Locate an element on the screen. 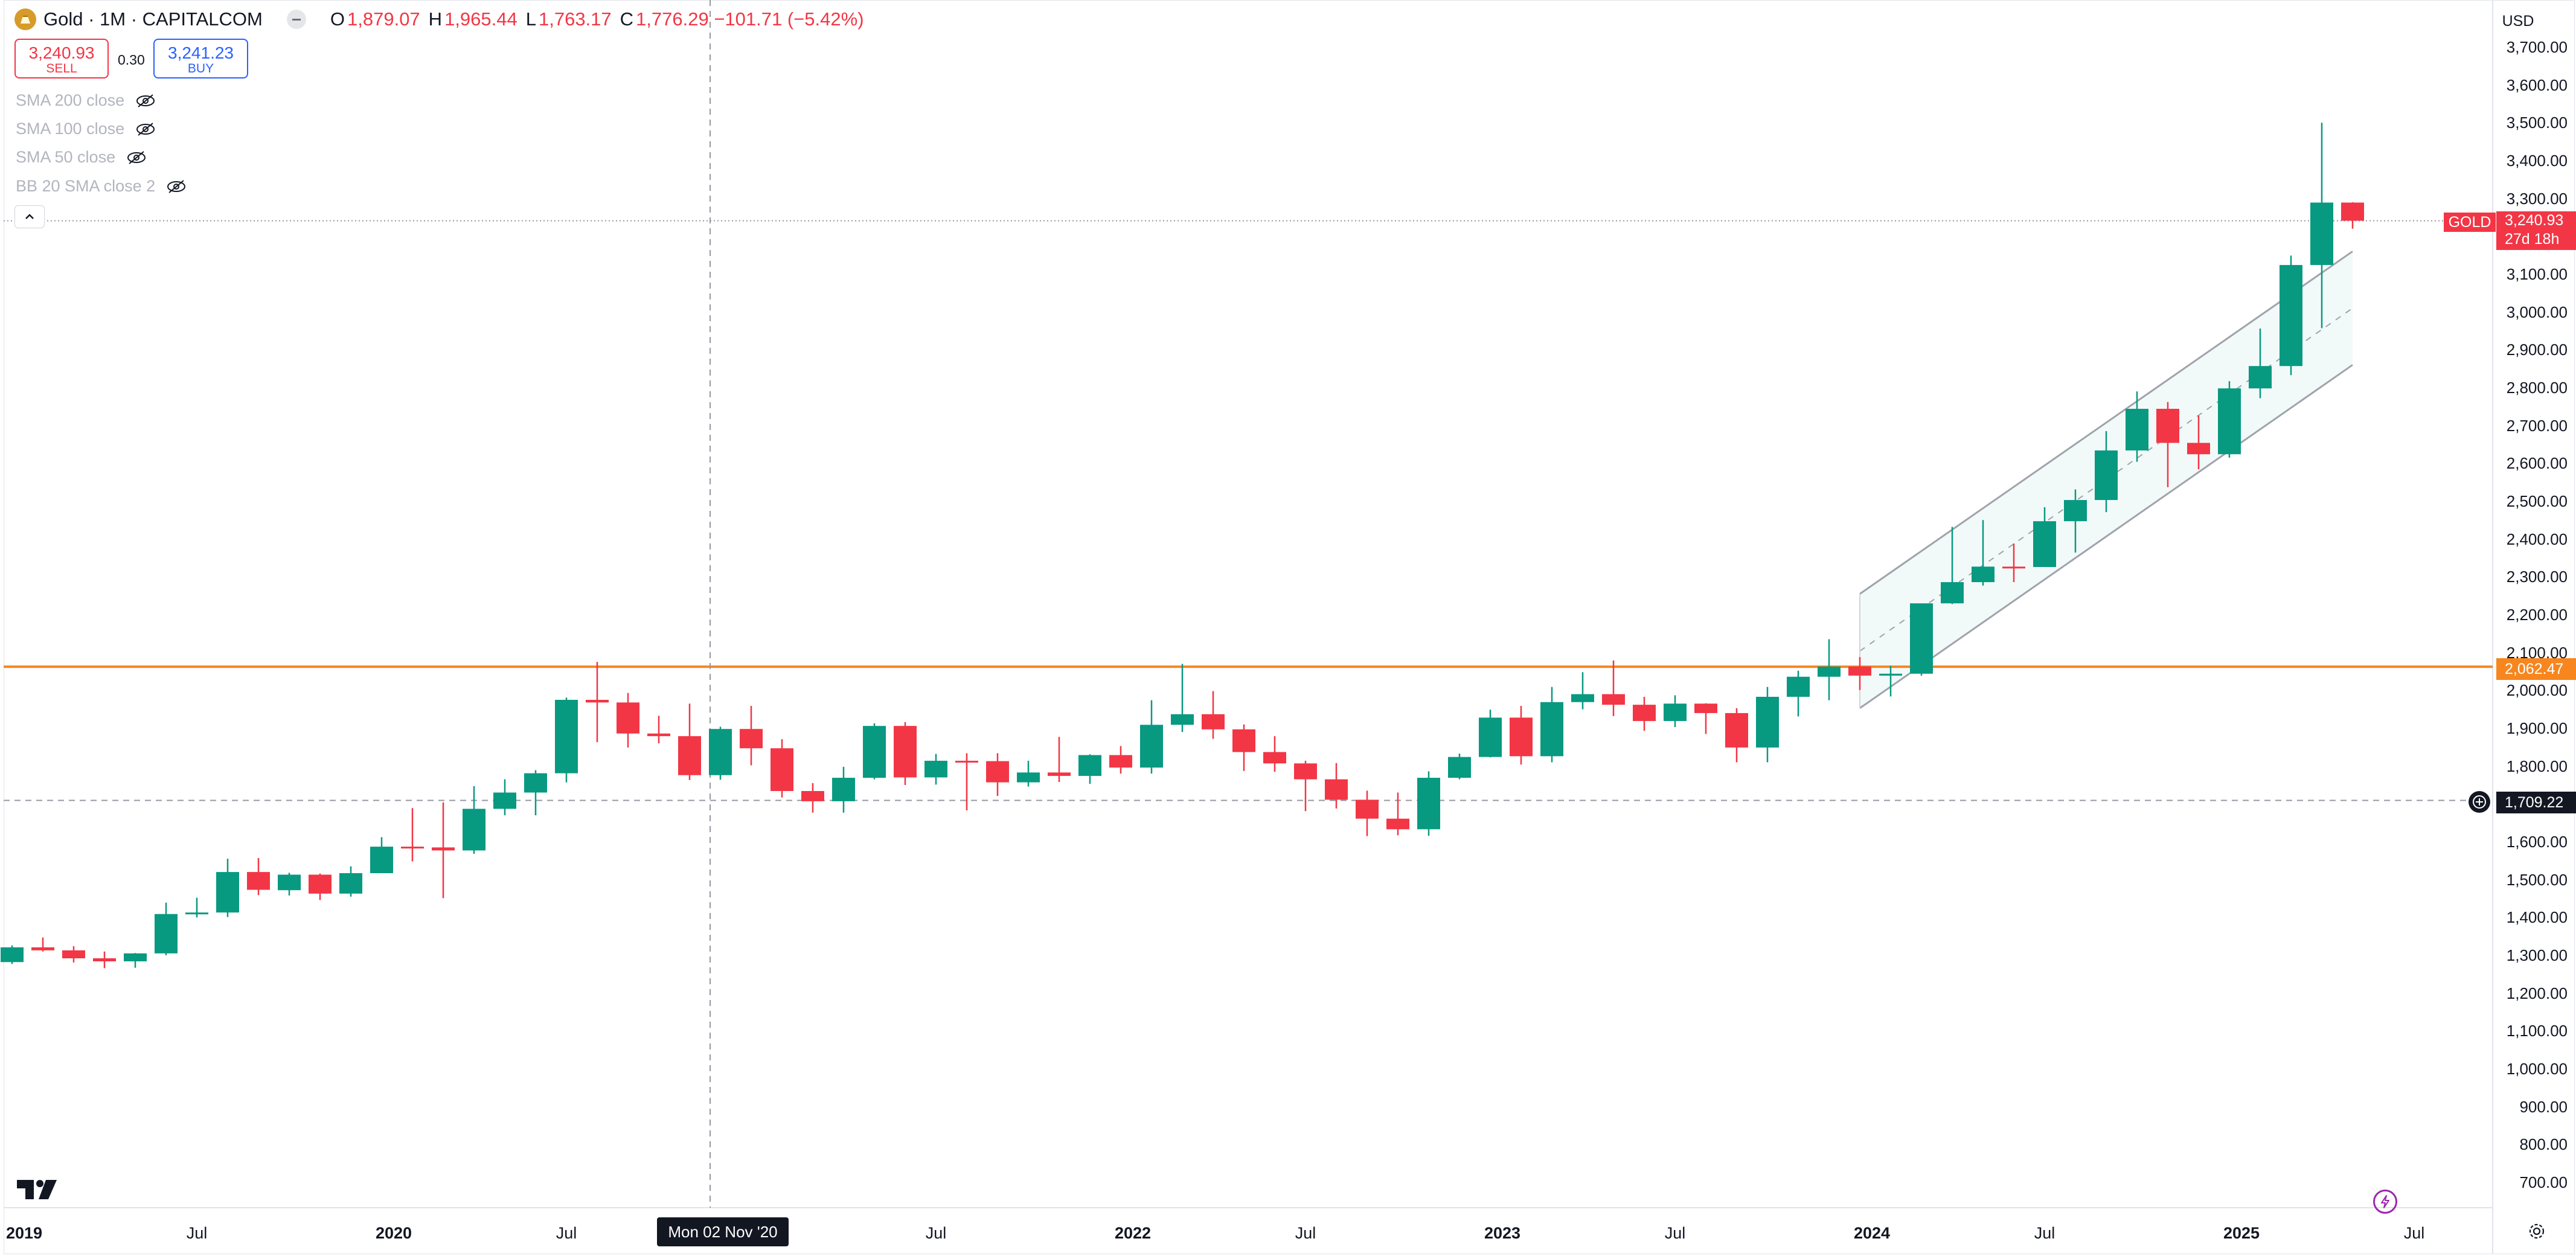 The height and width of the screenshot is (1256, 2576). price-tick-label: 2,800.00 is located at coordinates (2537, 387).